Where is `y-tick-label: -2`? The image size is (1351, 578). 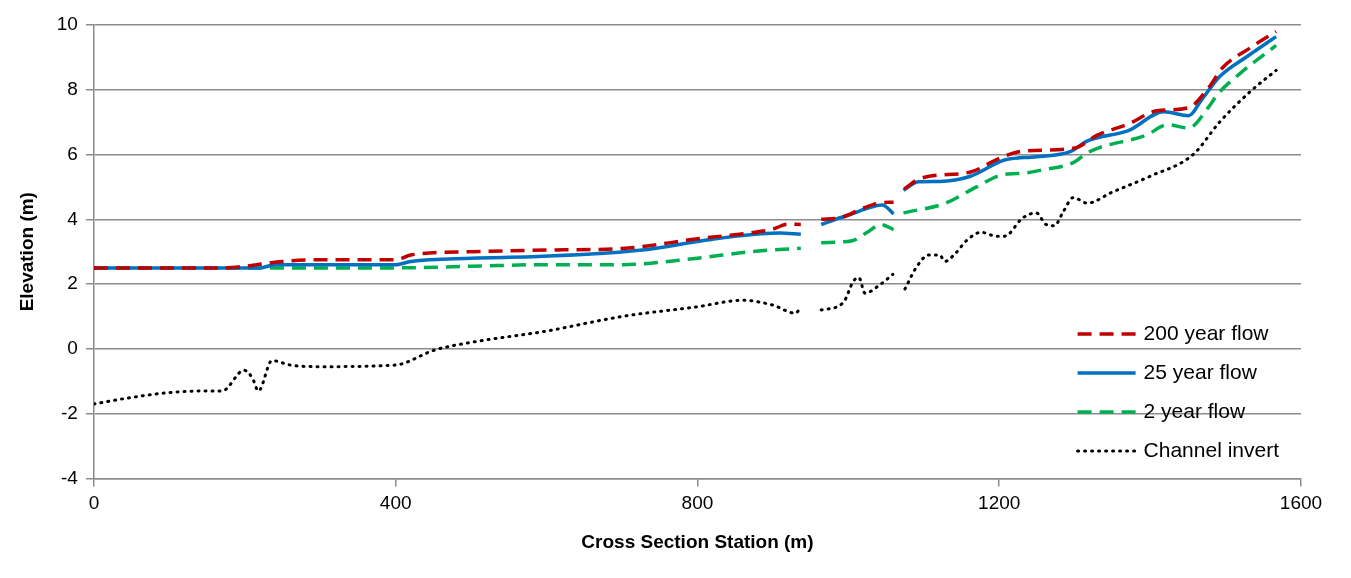
y-tick-label: -2 is located at coordinates (69, 412).